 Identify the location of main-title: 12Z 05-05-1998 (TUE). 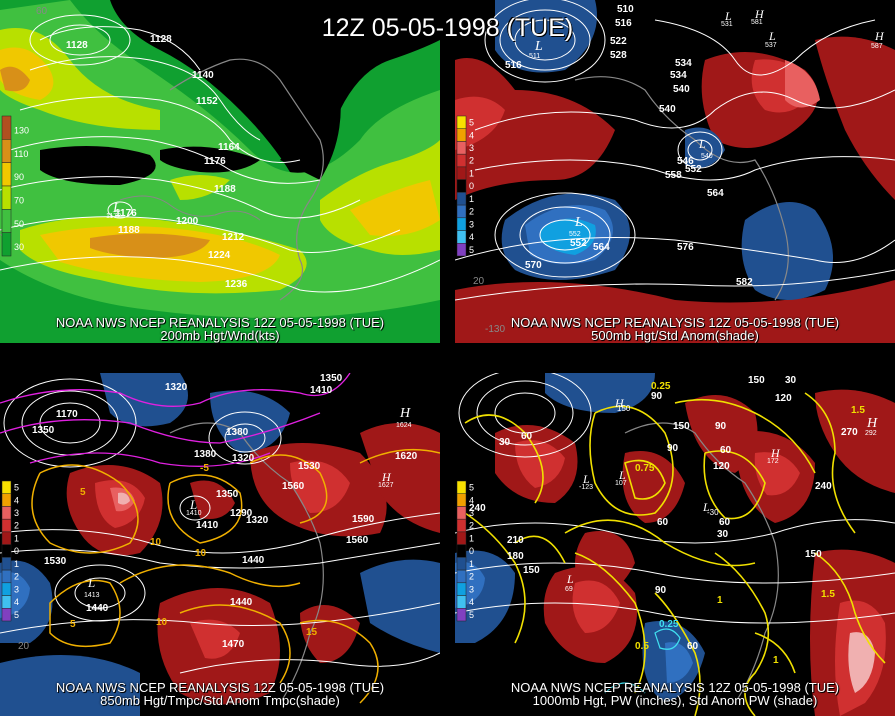
(447, 28).